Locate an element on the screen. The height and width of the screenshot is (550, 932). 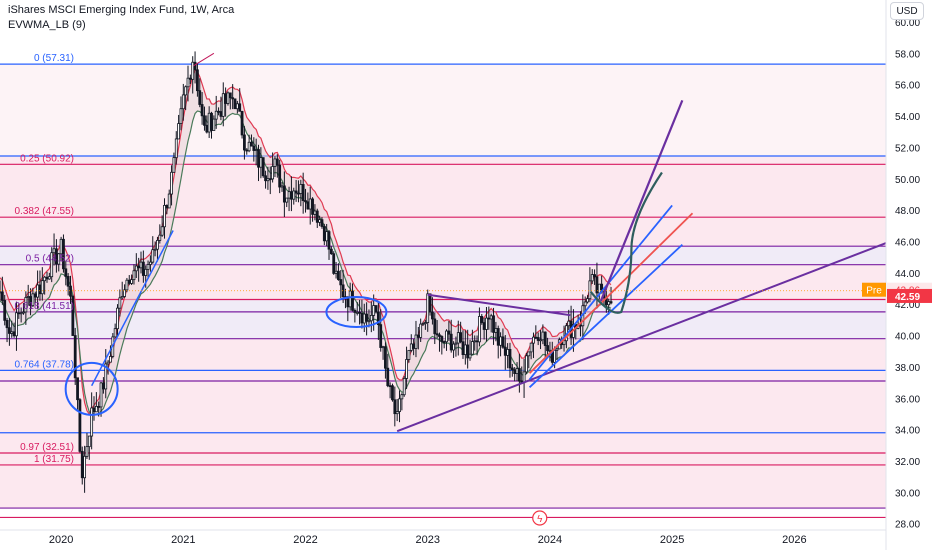
price-tick-label: 30.00 is located at coordinates (907, 493).